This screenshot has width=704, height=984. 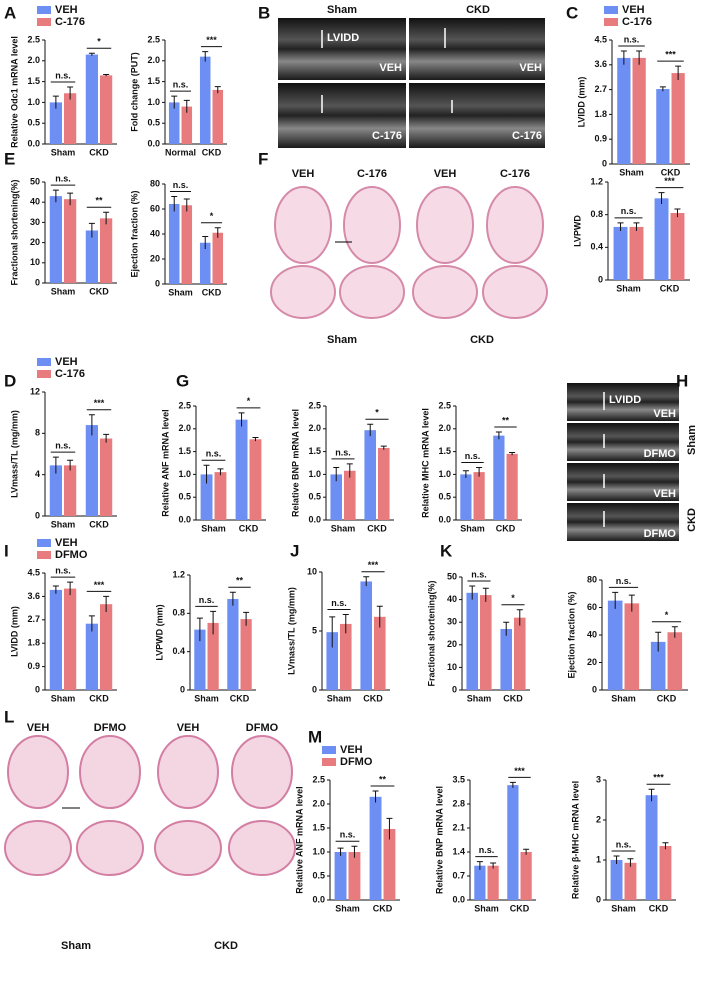 I want to click on y-tick-label: 0.9, so click(x=33, y=666).